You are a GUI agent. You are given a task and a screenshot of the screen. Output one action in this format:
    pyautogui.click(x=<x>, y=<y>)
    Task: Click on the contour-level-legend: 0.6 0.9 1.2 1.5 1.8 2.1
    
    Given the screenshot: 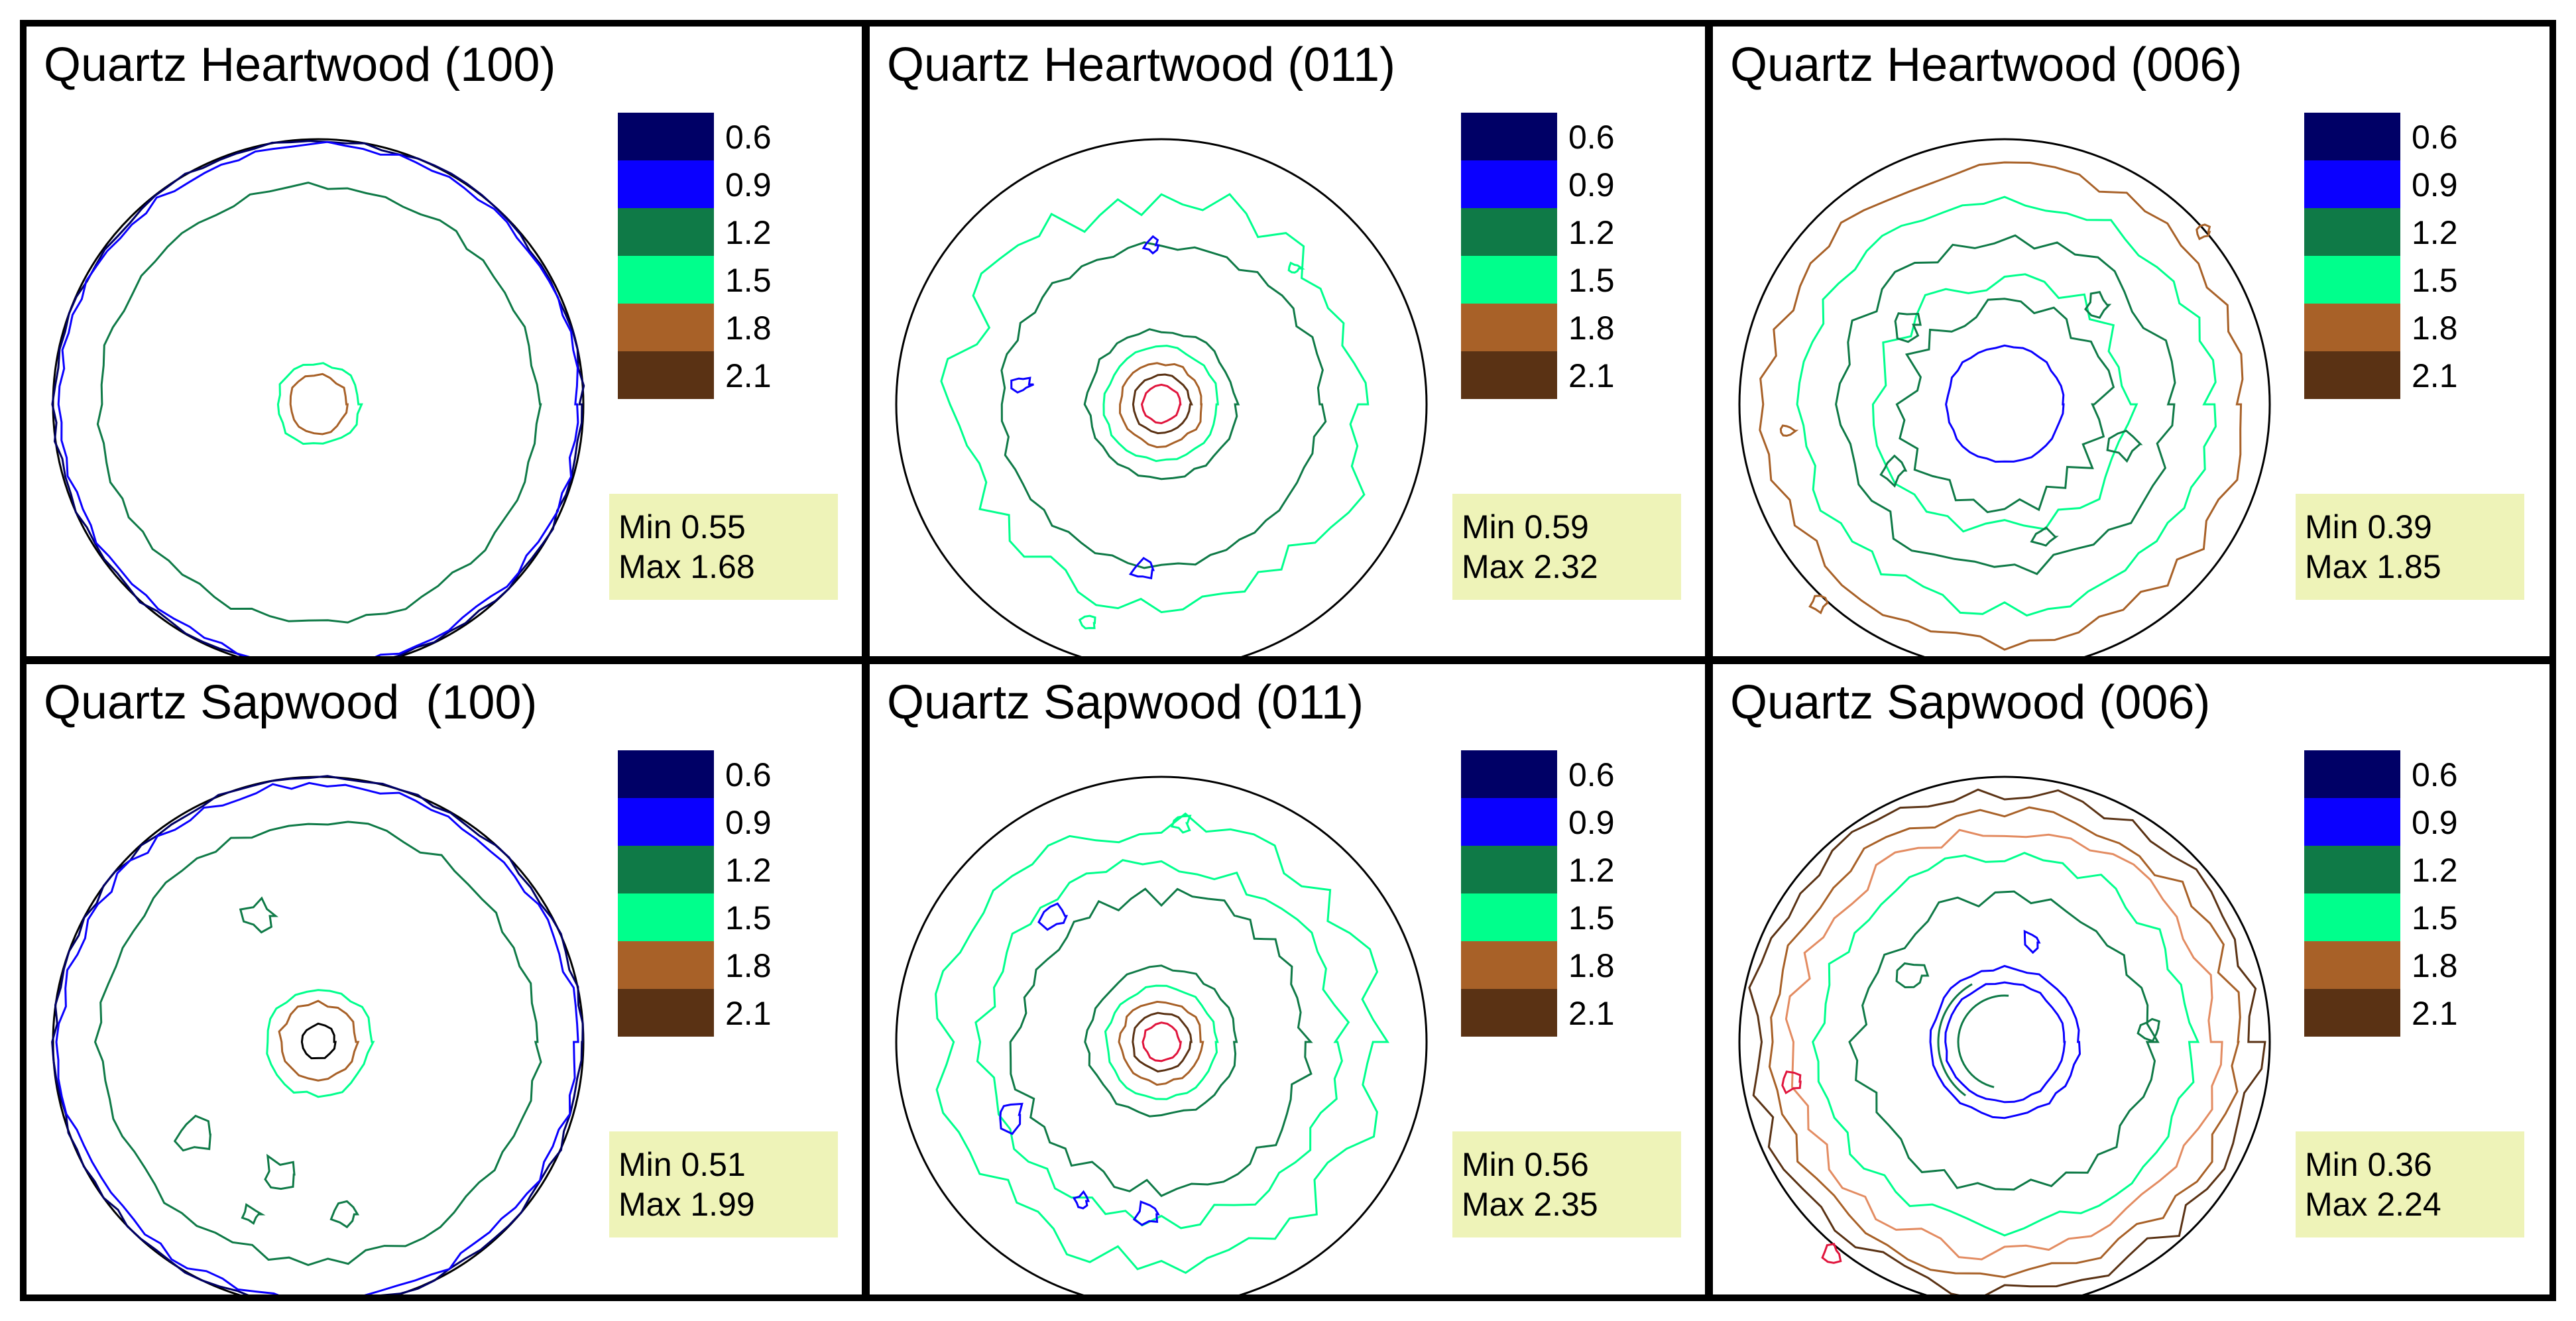 What is the action you would take?
    pyautogui.click(x=2391, y=256)
    